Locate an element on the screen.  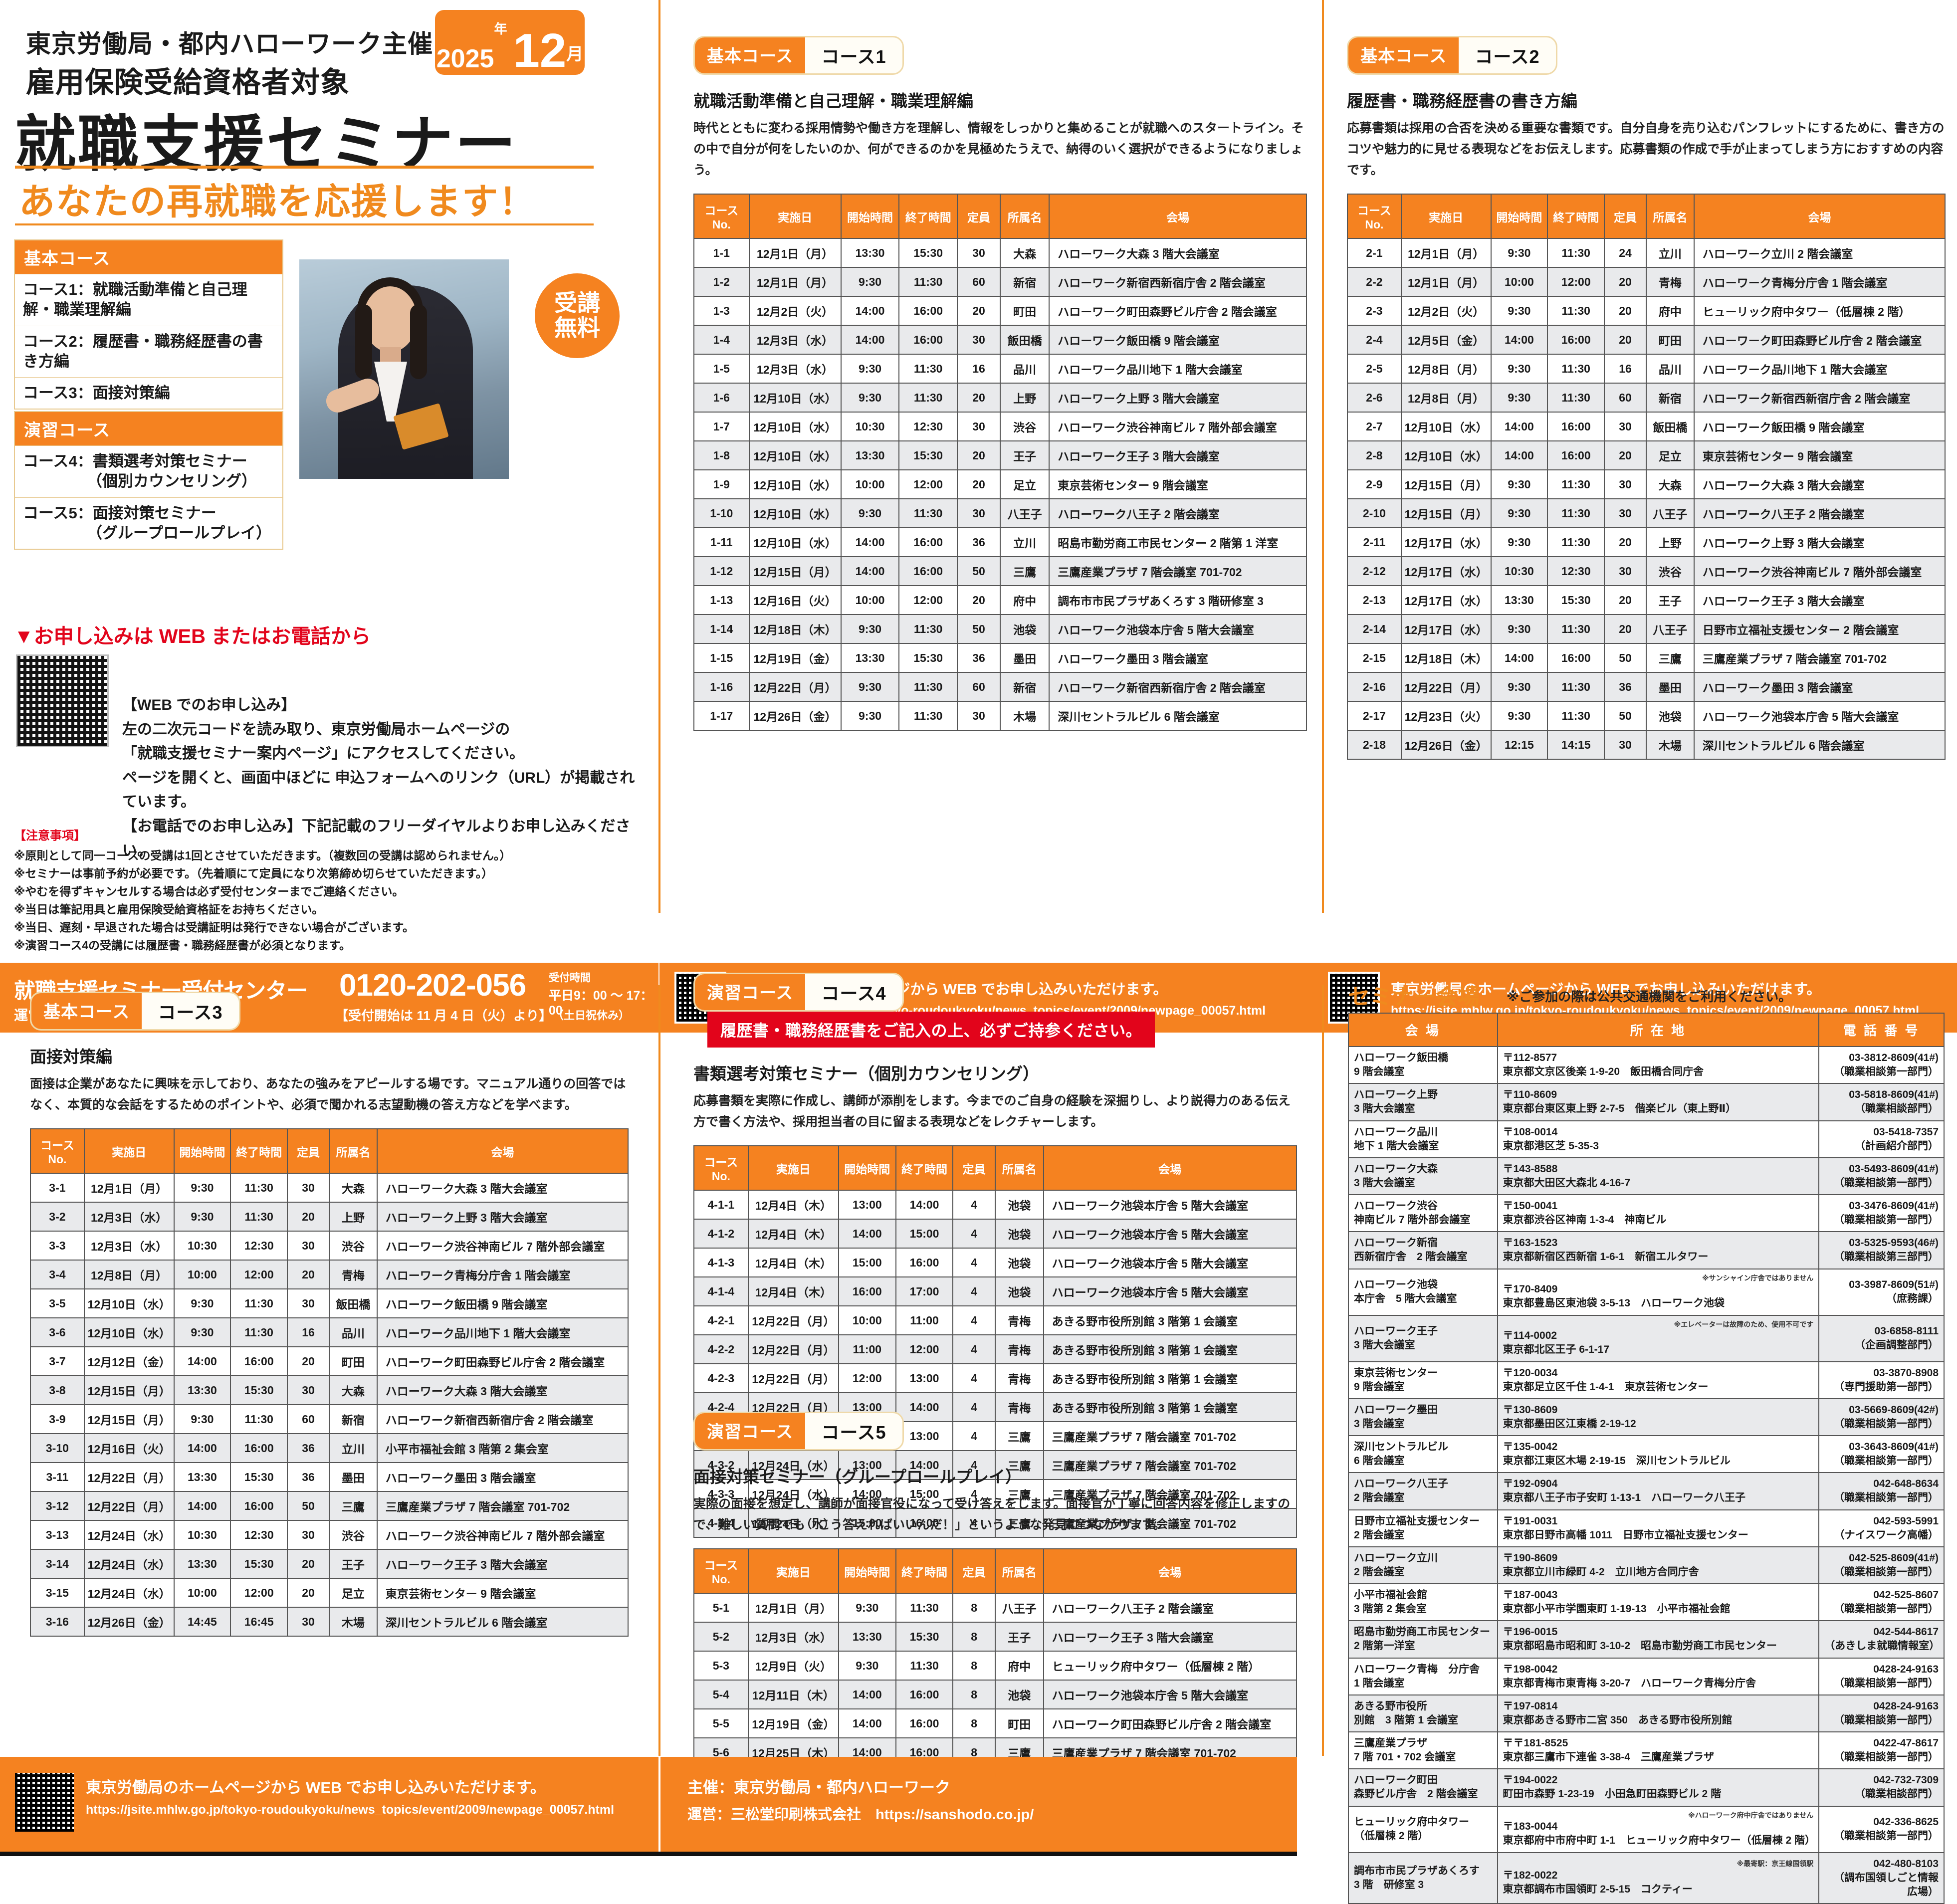
venue-phone: 042-732-7309 （職業相談部門） is located at coordinates (1881, 1788).